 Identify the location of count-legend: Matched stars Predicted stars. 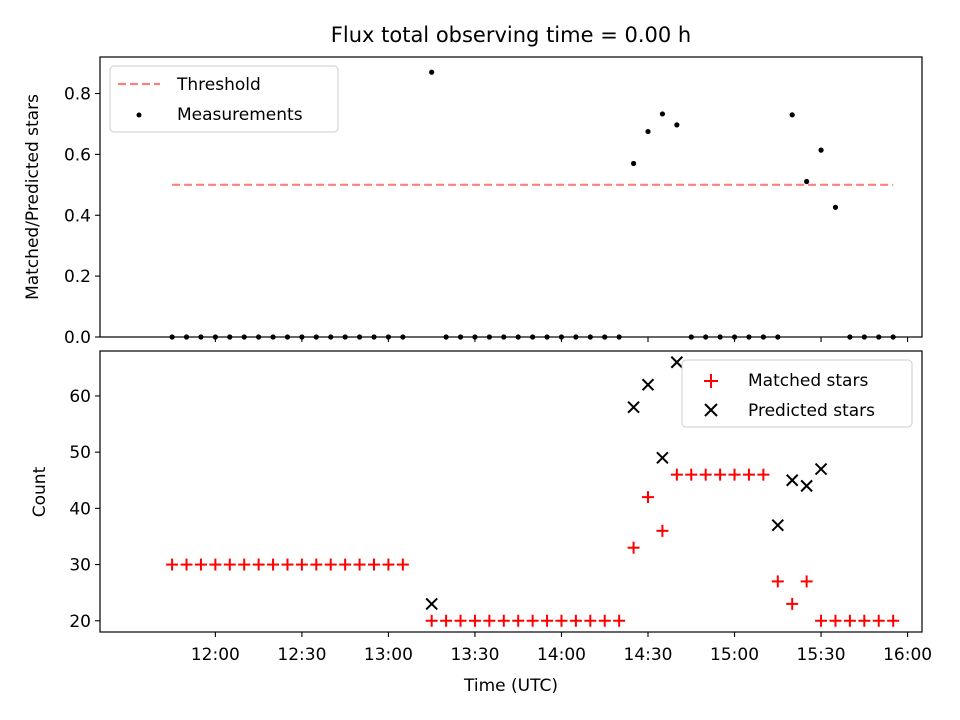
(797, 393).